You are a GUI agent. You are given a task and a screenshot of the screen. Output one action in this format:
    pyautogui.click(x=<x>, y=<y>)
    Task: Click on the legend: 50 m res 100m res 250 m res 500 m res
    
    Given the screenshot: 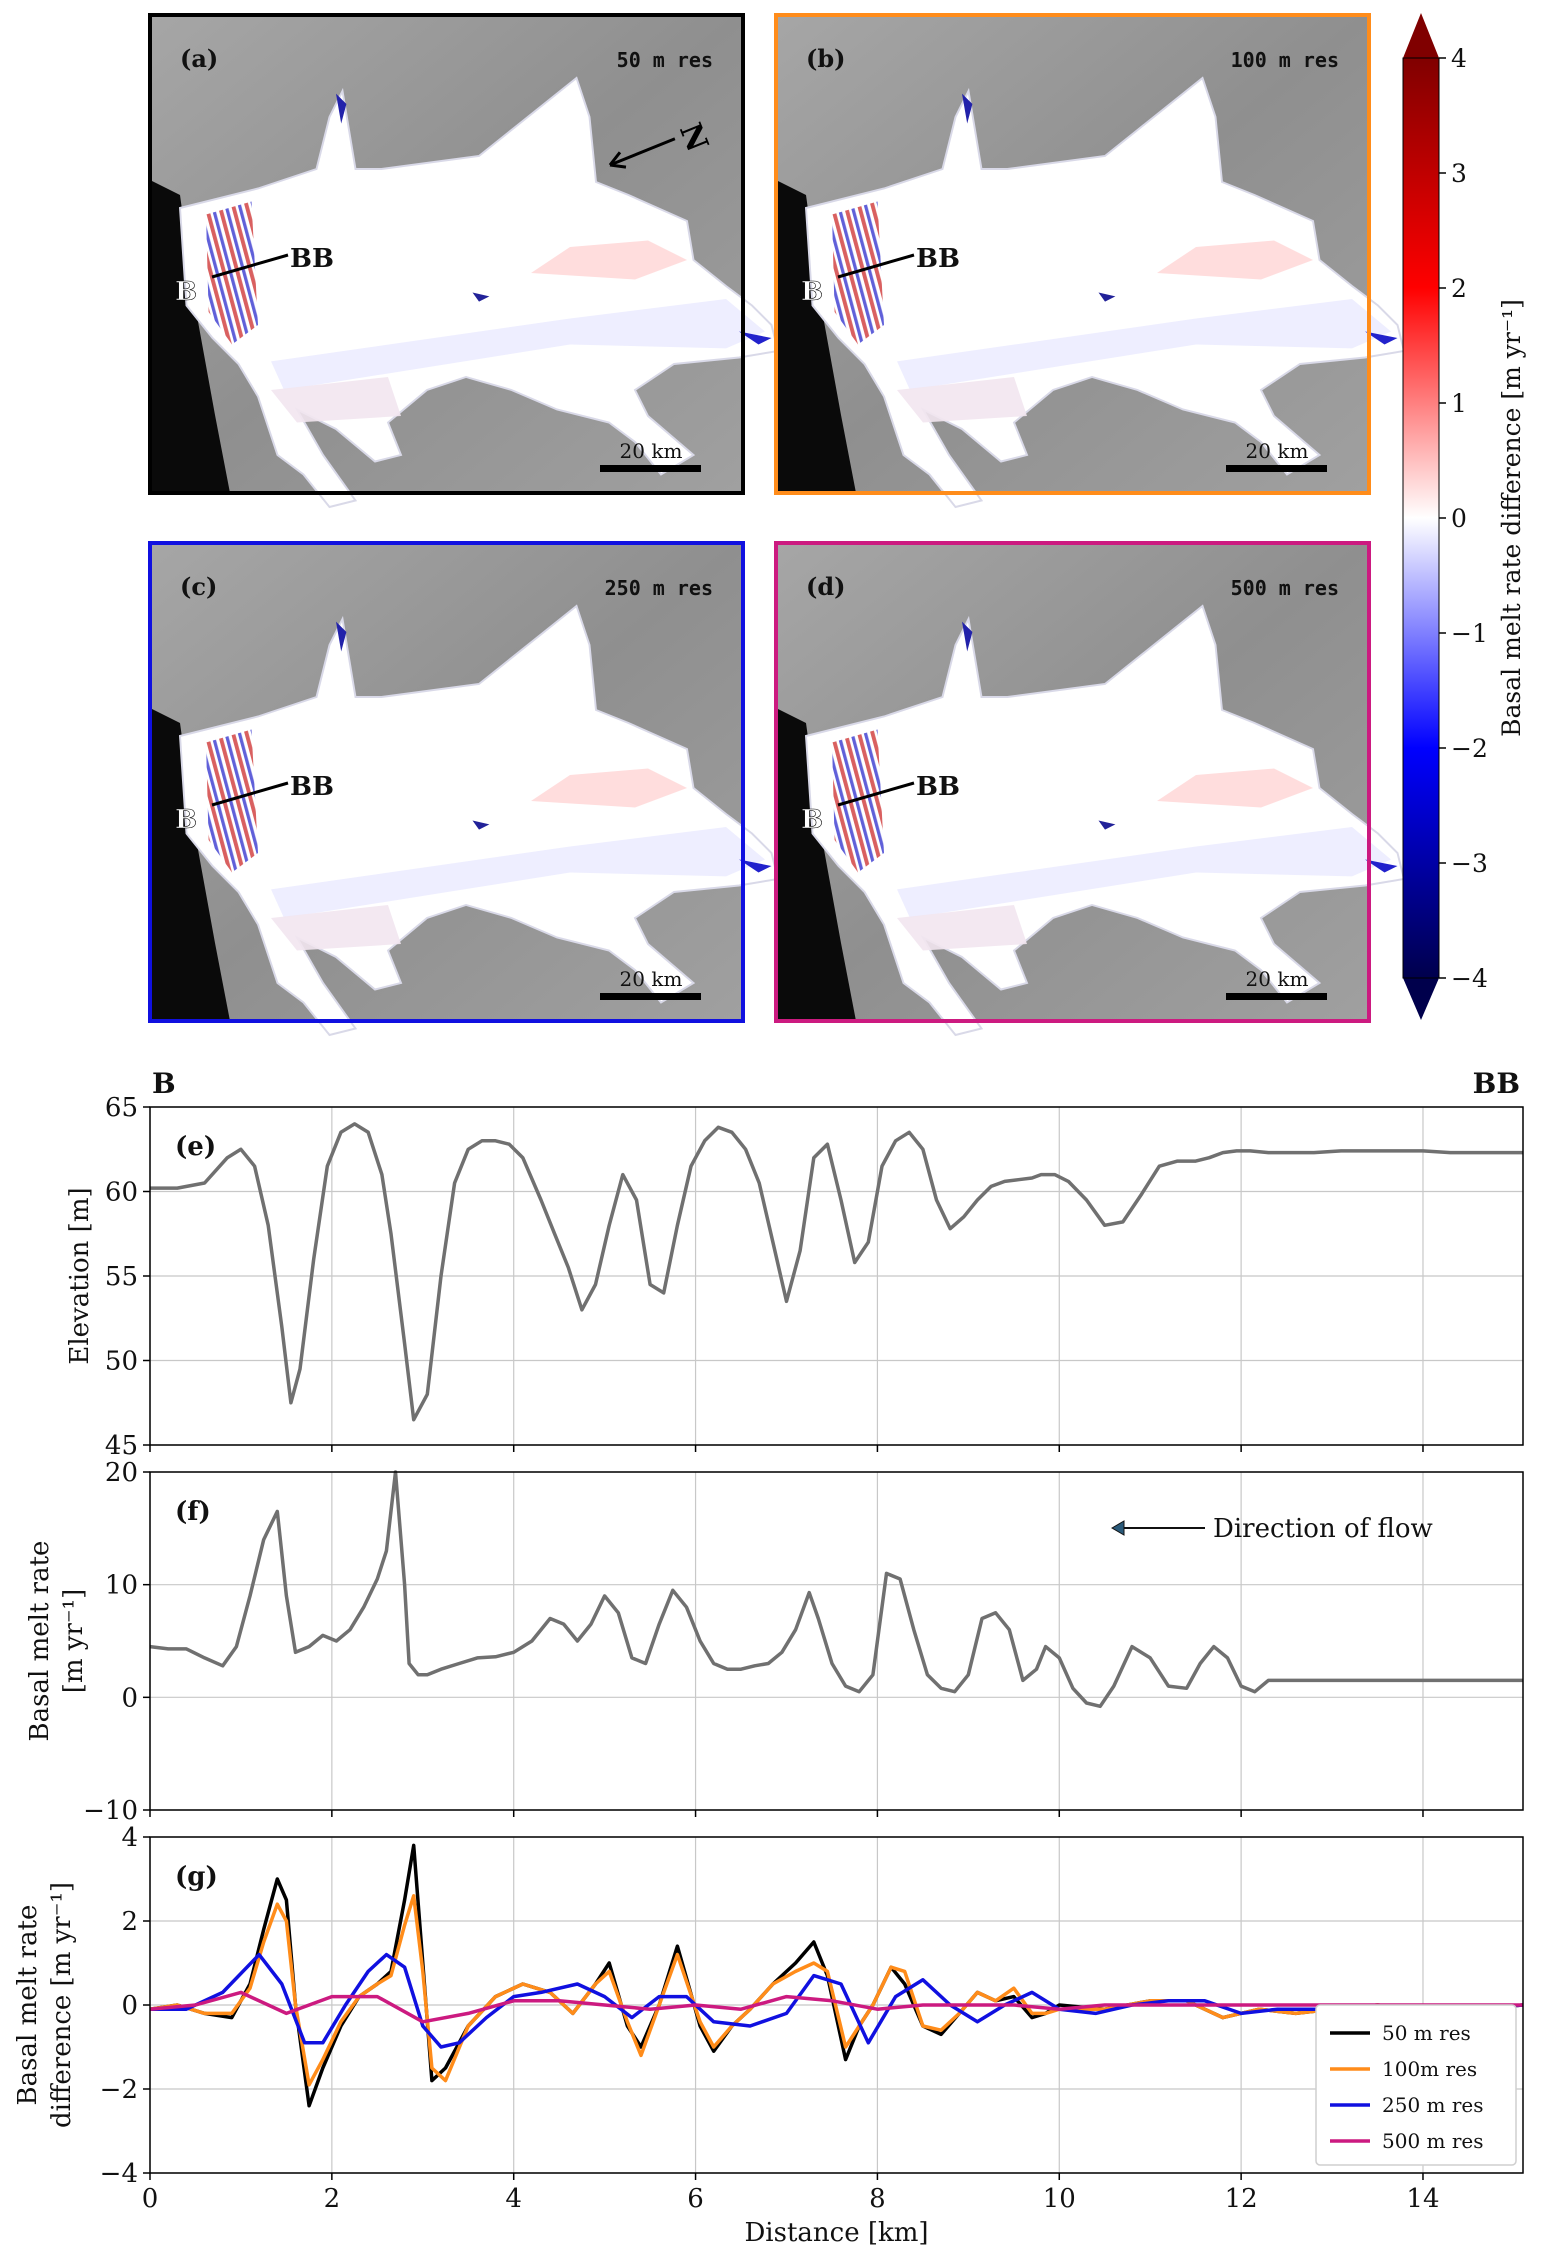 What is the action you would take?
    pyautogui.click(x=1416, y=2085)
    